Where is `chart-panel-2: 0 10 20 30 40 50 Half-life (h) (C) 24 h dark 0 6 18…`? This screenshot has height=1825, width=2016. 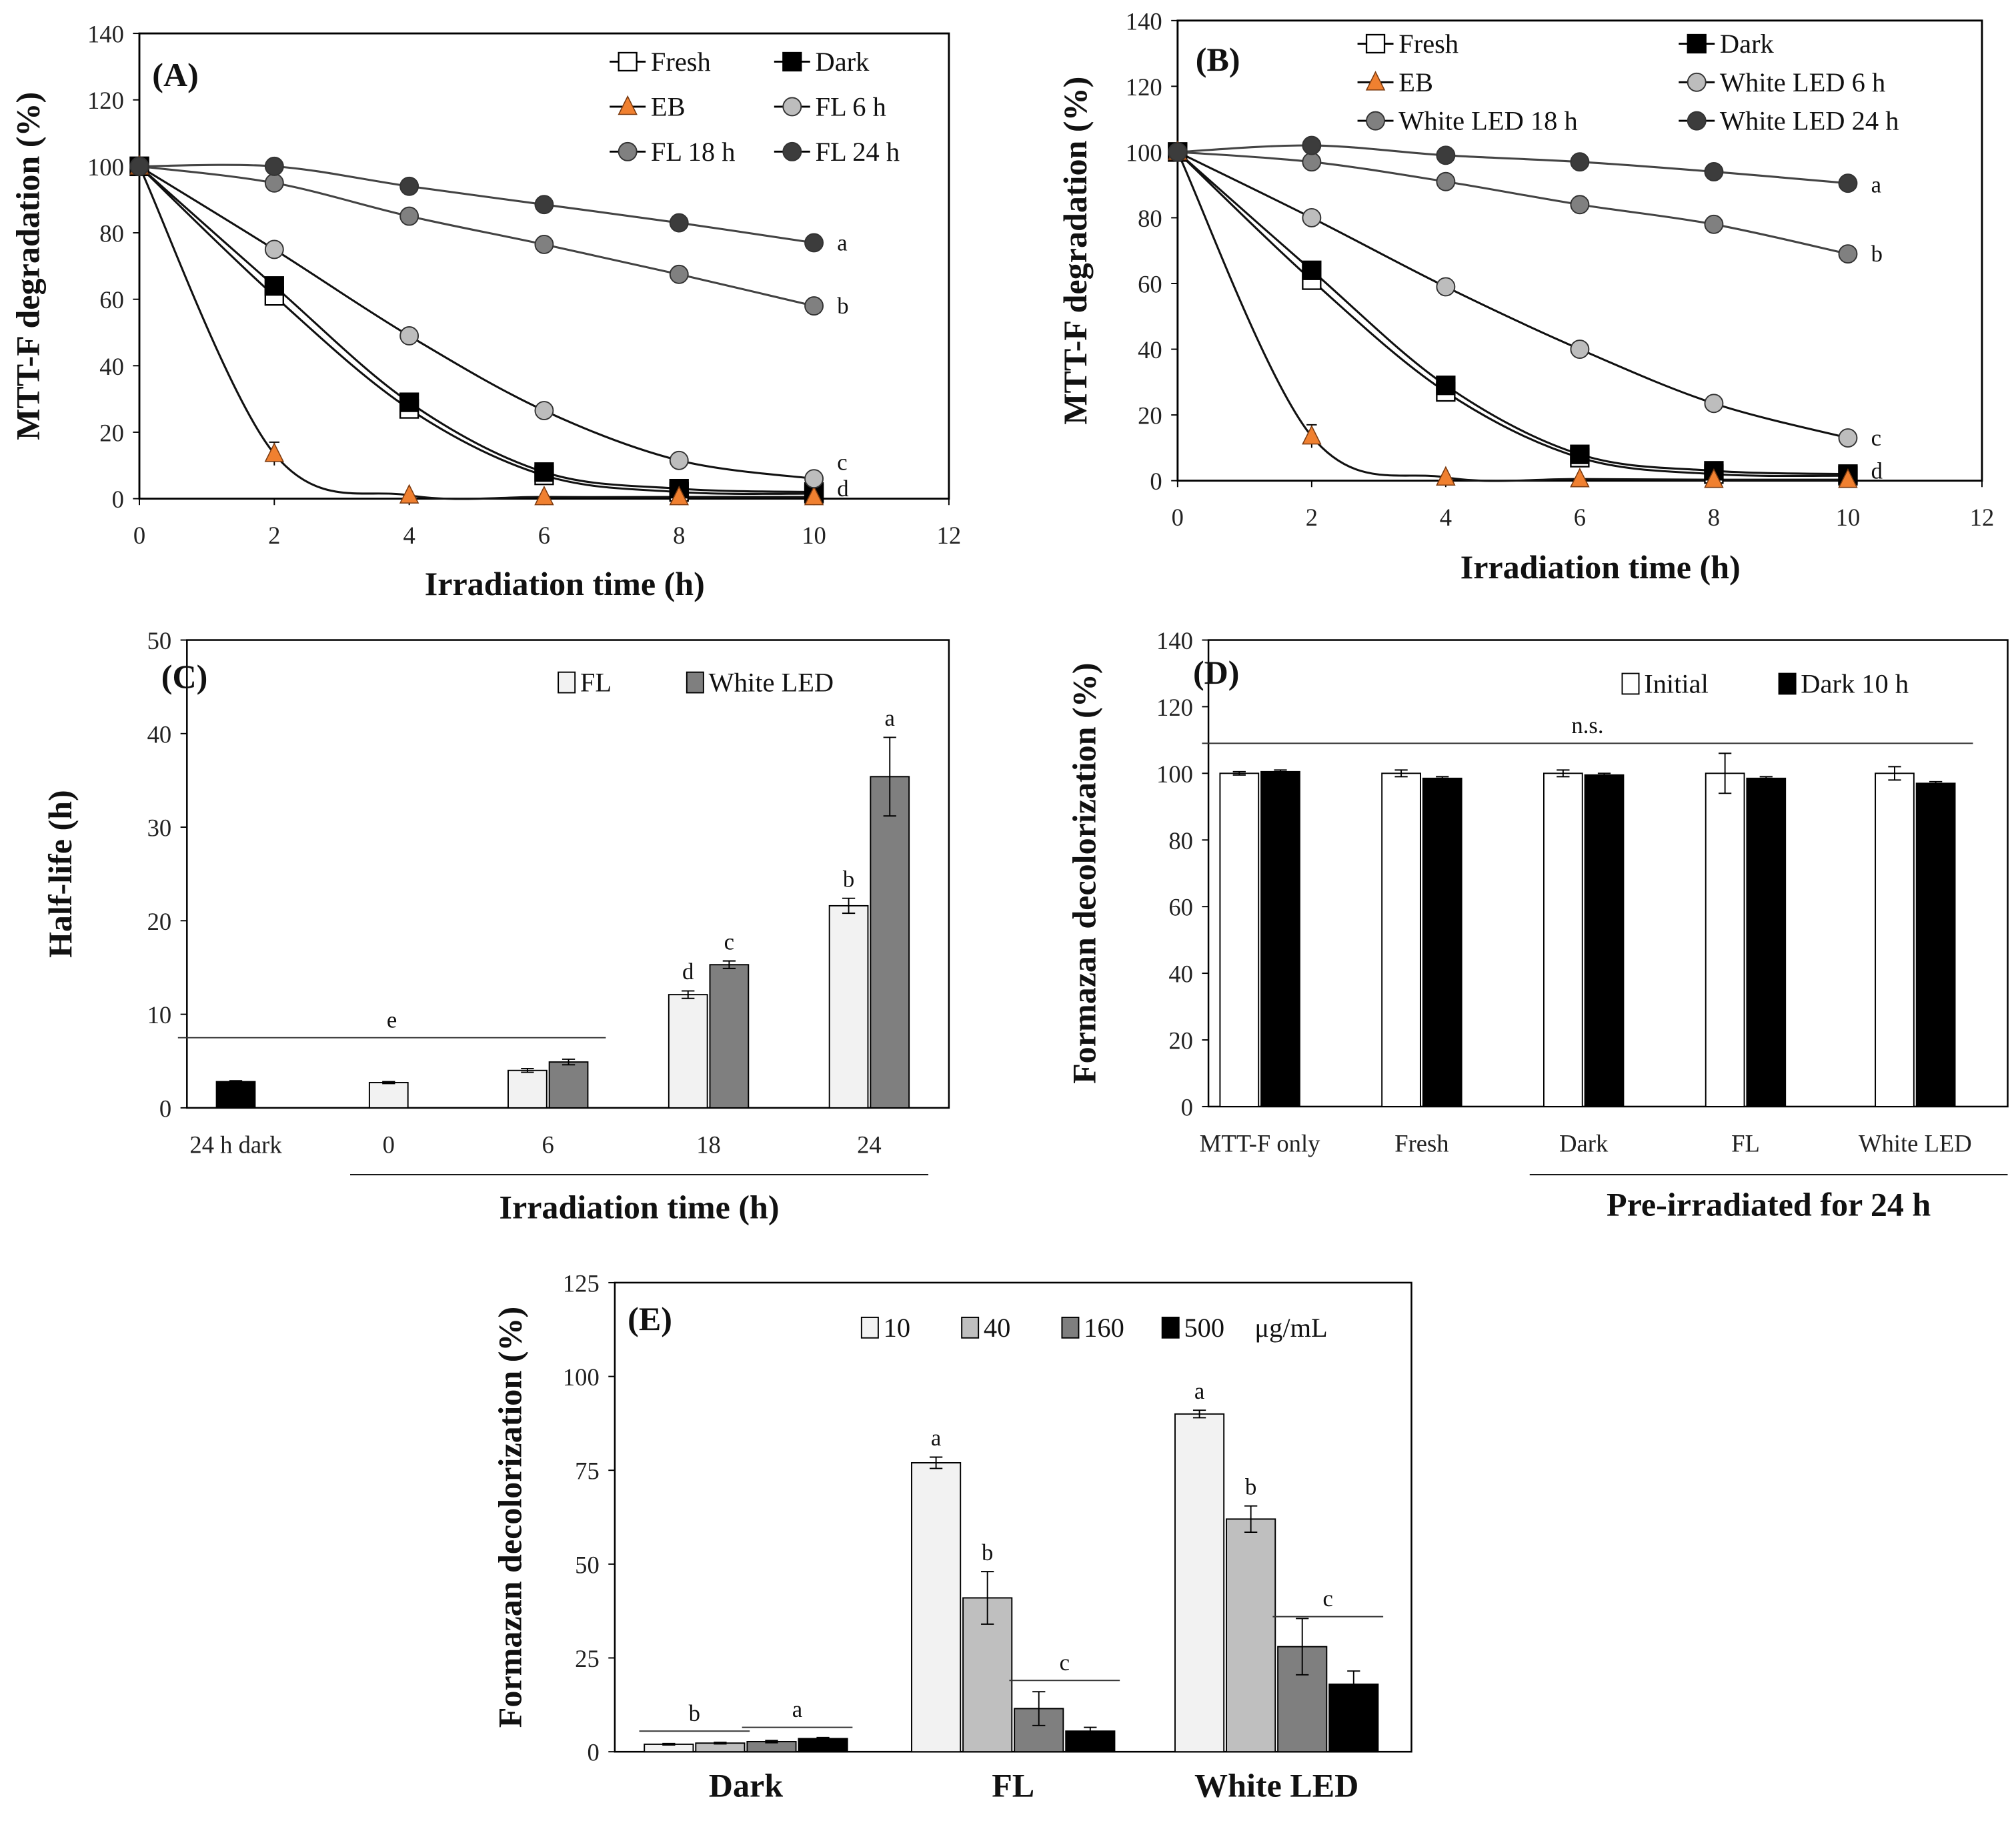 chart-panel-2: 0 10 20 30 40 50 Half-life (h) (C) 24 h dark 0 6 18… is located at coordinates (495, 926).